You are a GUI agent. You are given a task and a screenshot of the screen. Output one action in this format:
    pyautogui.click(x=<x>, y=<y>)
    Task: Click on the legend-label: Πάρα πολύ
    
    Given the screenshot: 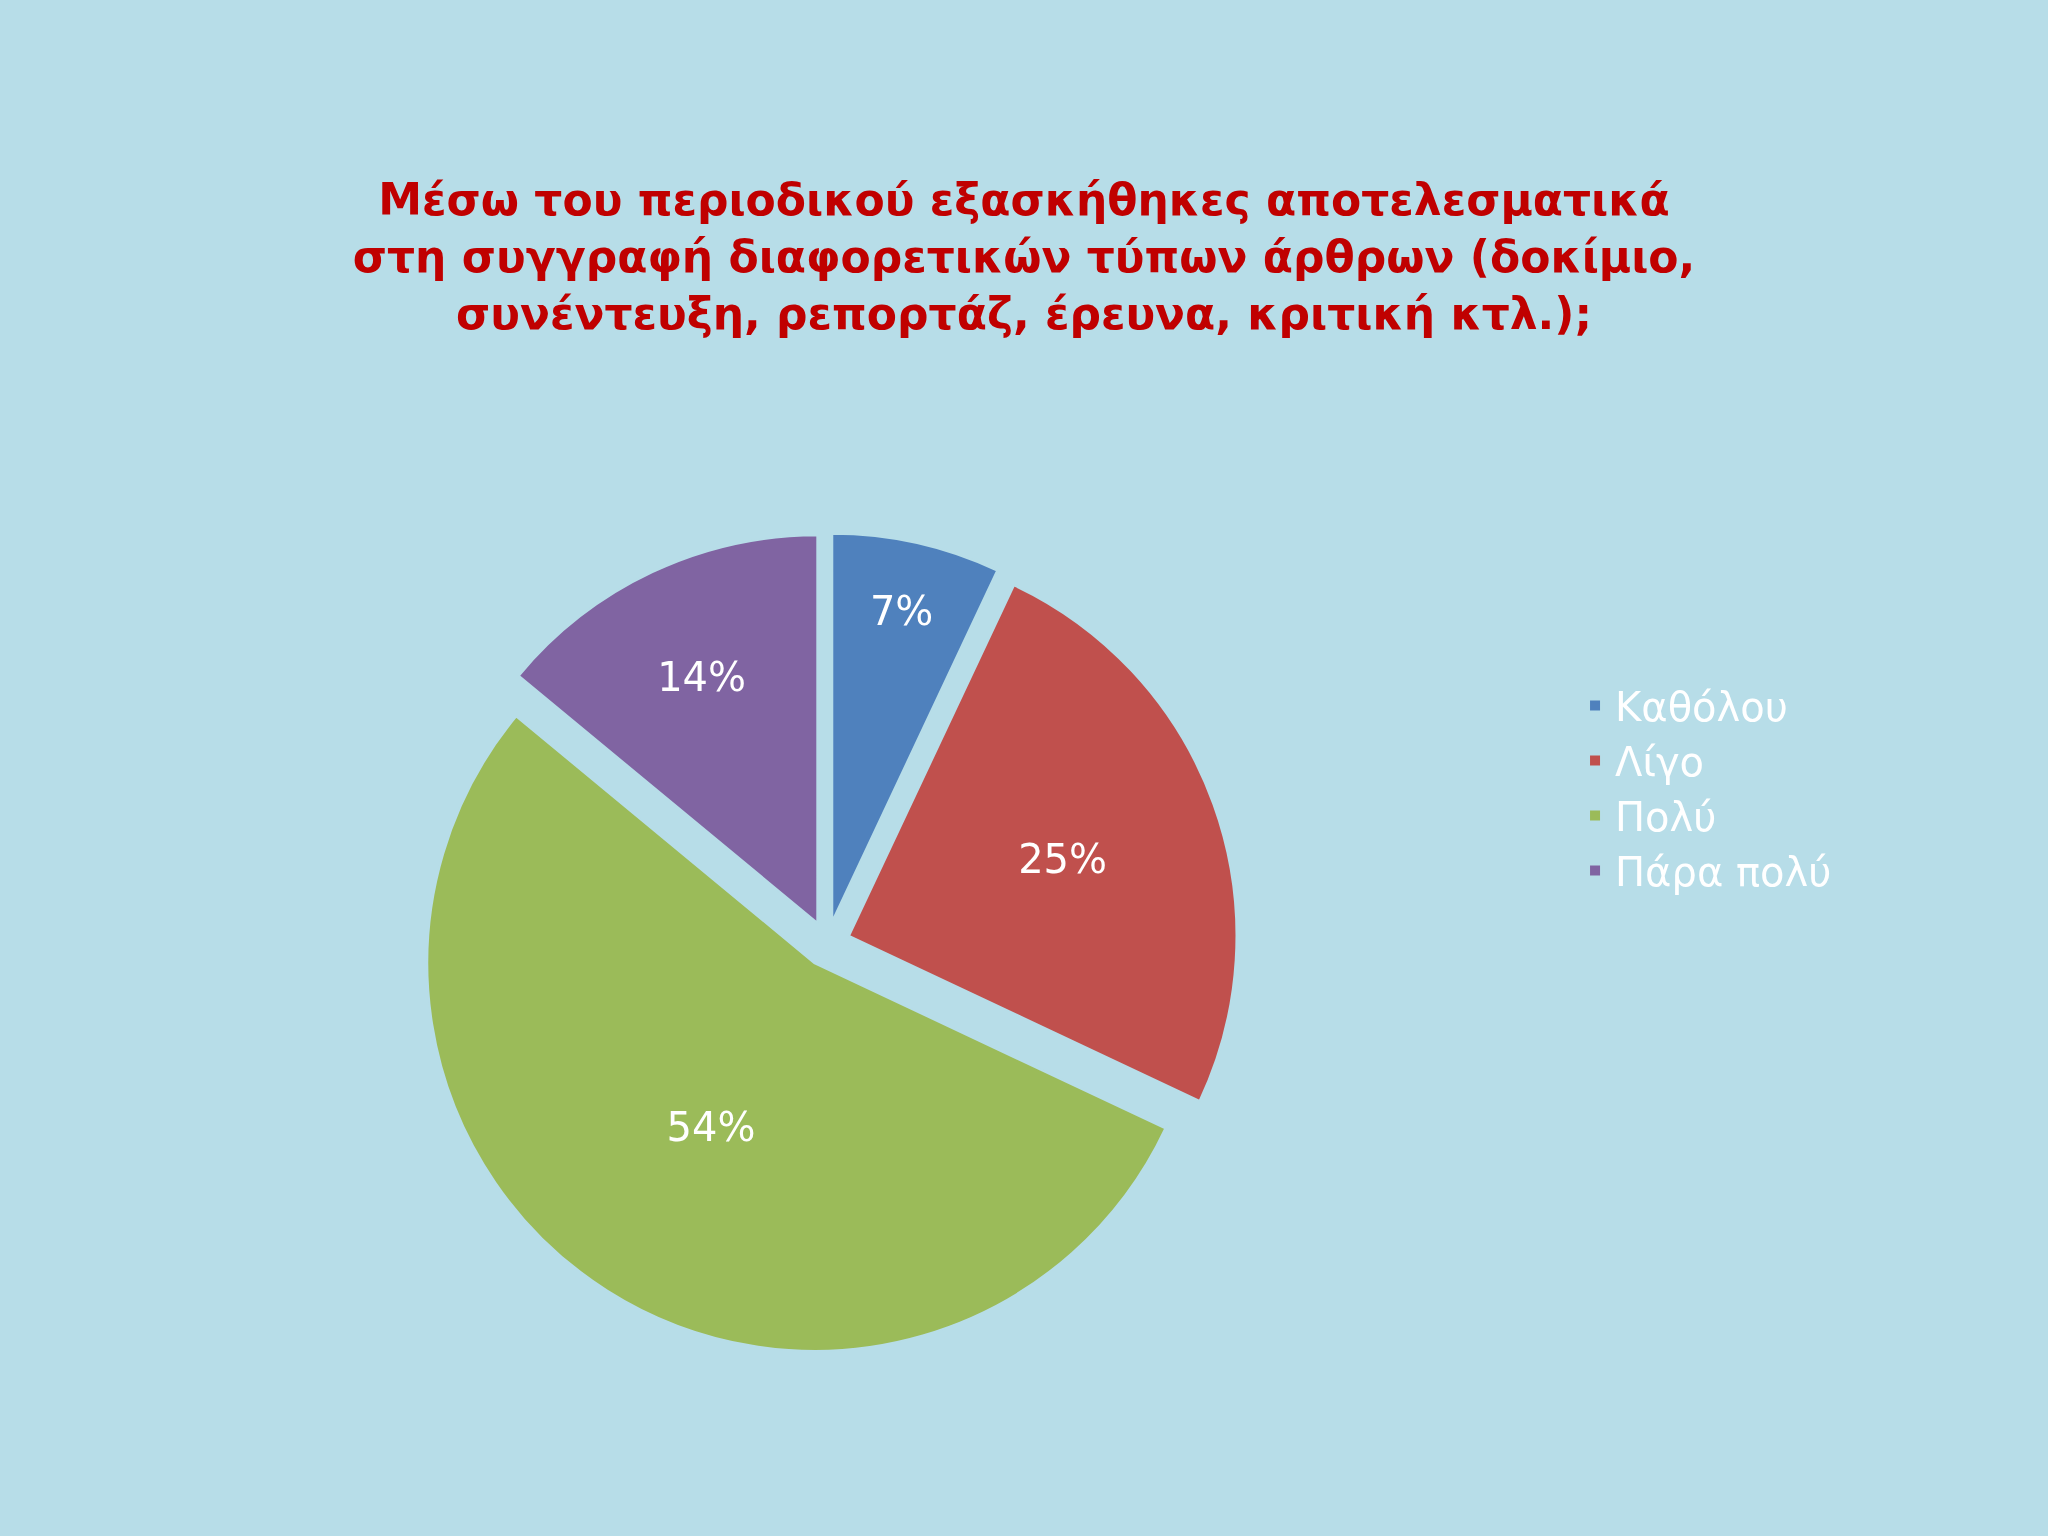 What is the action you would take?
    pyautogui.click(x=1723, y=872)
    